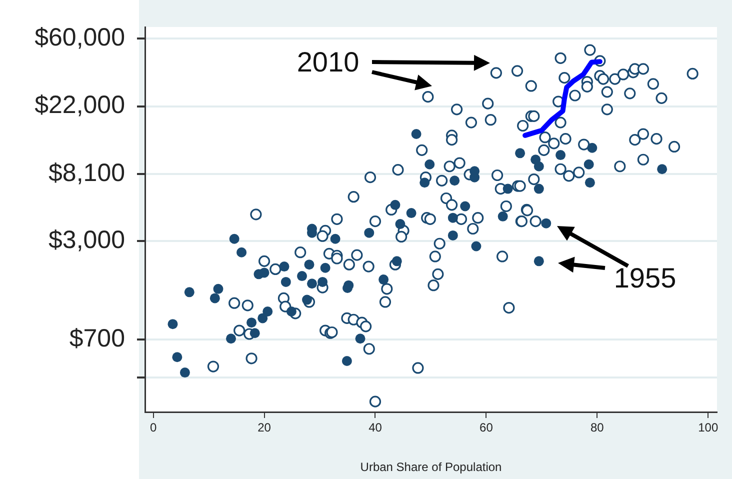 This screenshot has height=479, width=732. I want to click on x-axis-title: Urban Share of Population, so click(431, 467).